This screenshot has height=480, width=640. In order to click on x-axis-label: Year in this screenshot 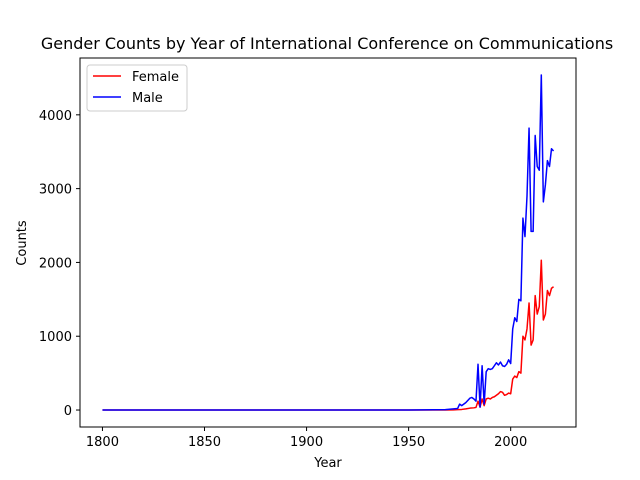, I will do `click(327, 463)`.